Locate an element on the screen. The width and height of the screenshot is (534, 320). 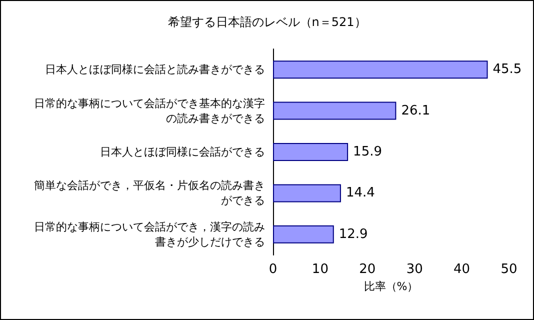
x-tick-label: 50 is located at coordinates (509, 269).